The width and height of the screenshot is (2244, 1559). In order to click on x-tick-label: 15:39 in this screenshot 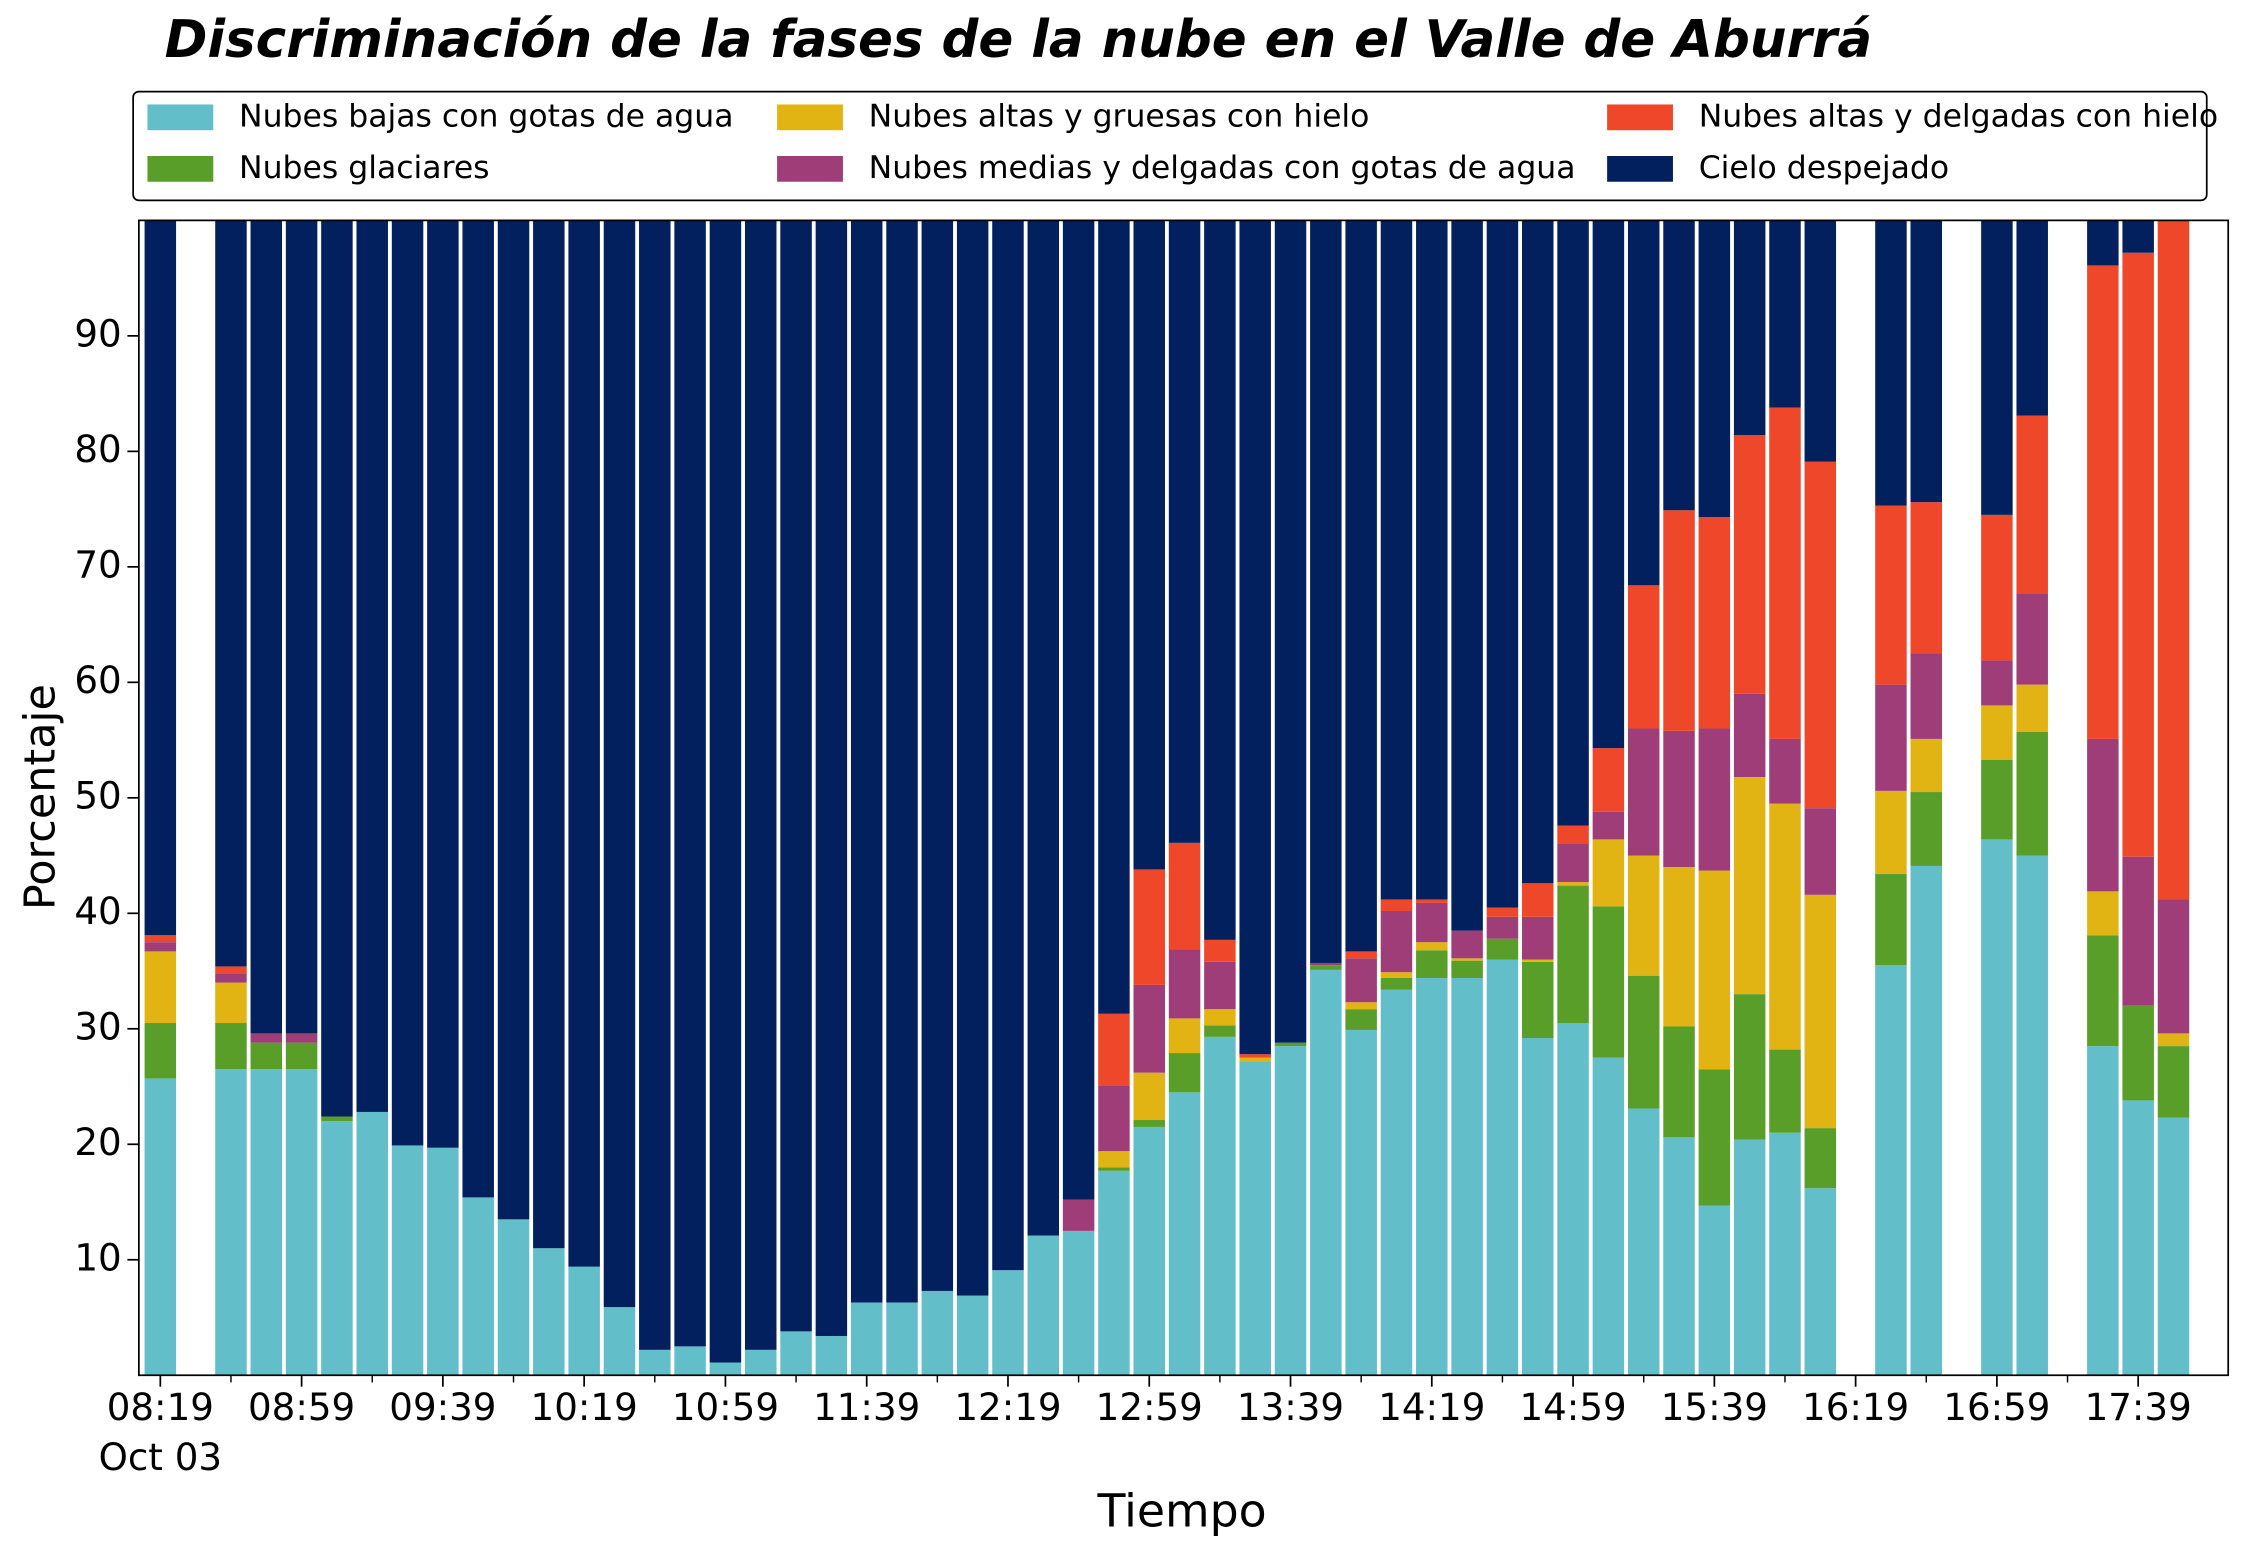, I will do `click(1714, 1407)`.